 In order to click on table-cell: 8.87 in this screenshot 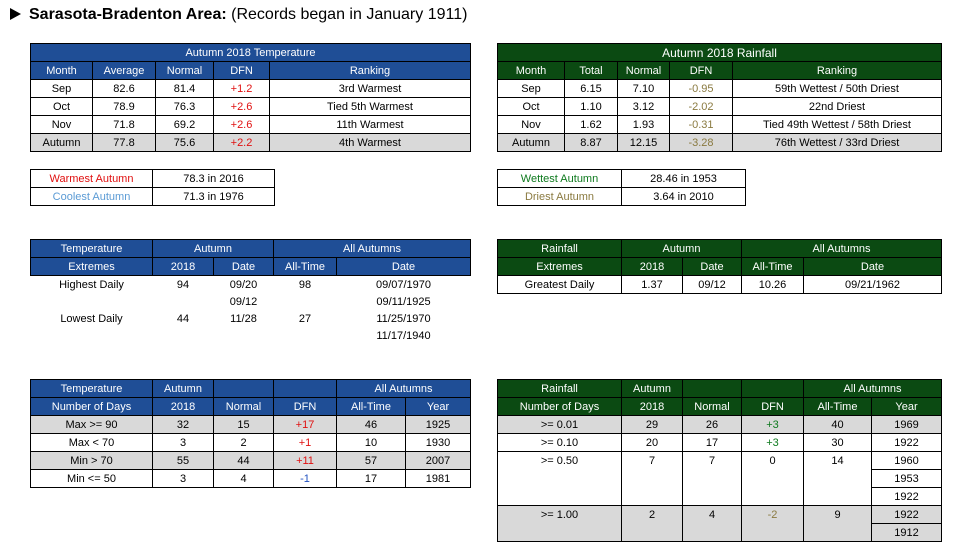, I will do `click(591, 142)`.